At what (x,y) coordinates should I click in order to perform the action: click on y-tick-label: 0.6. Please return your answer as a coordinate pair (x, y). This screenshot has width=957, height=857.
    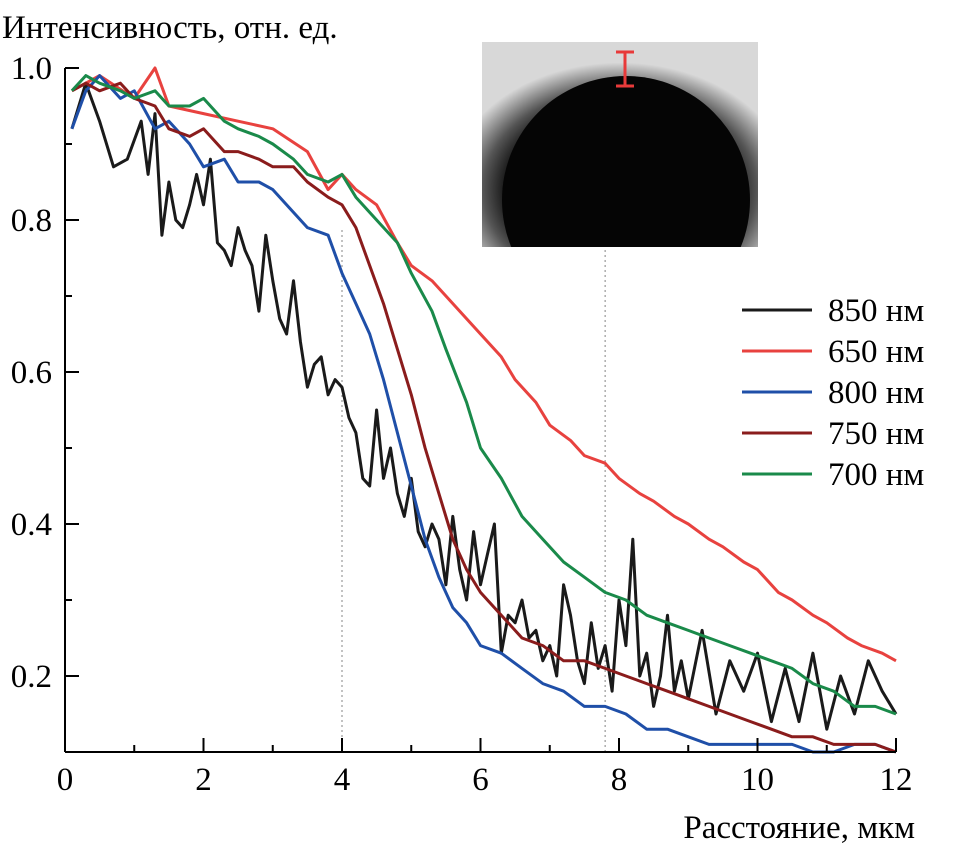
    Looking at the image, I should click on (31, 373).